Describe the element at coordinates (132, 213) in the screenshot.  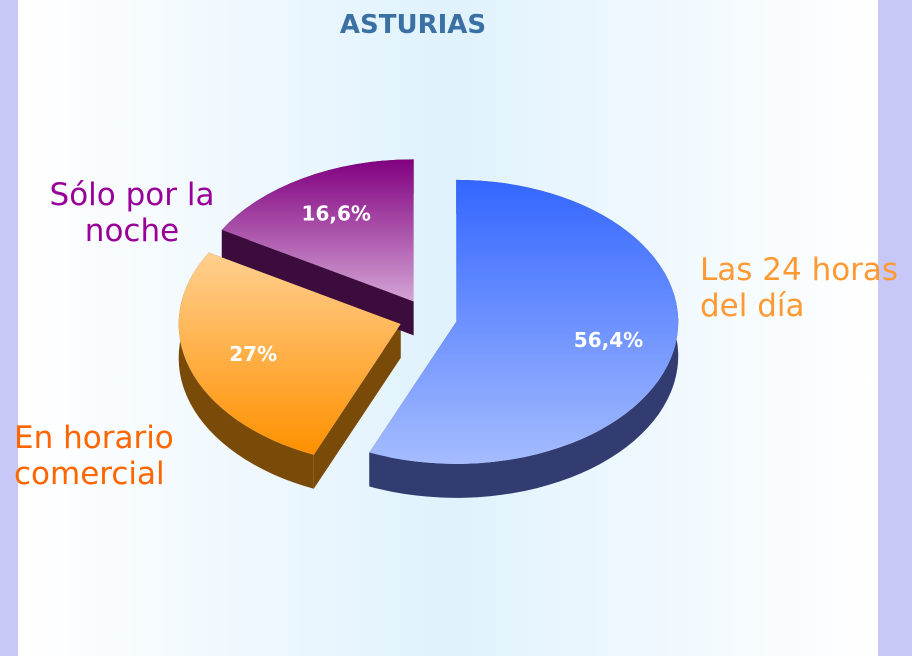
I see `category-label: Sólo por la noche` at that location.